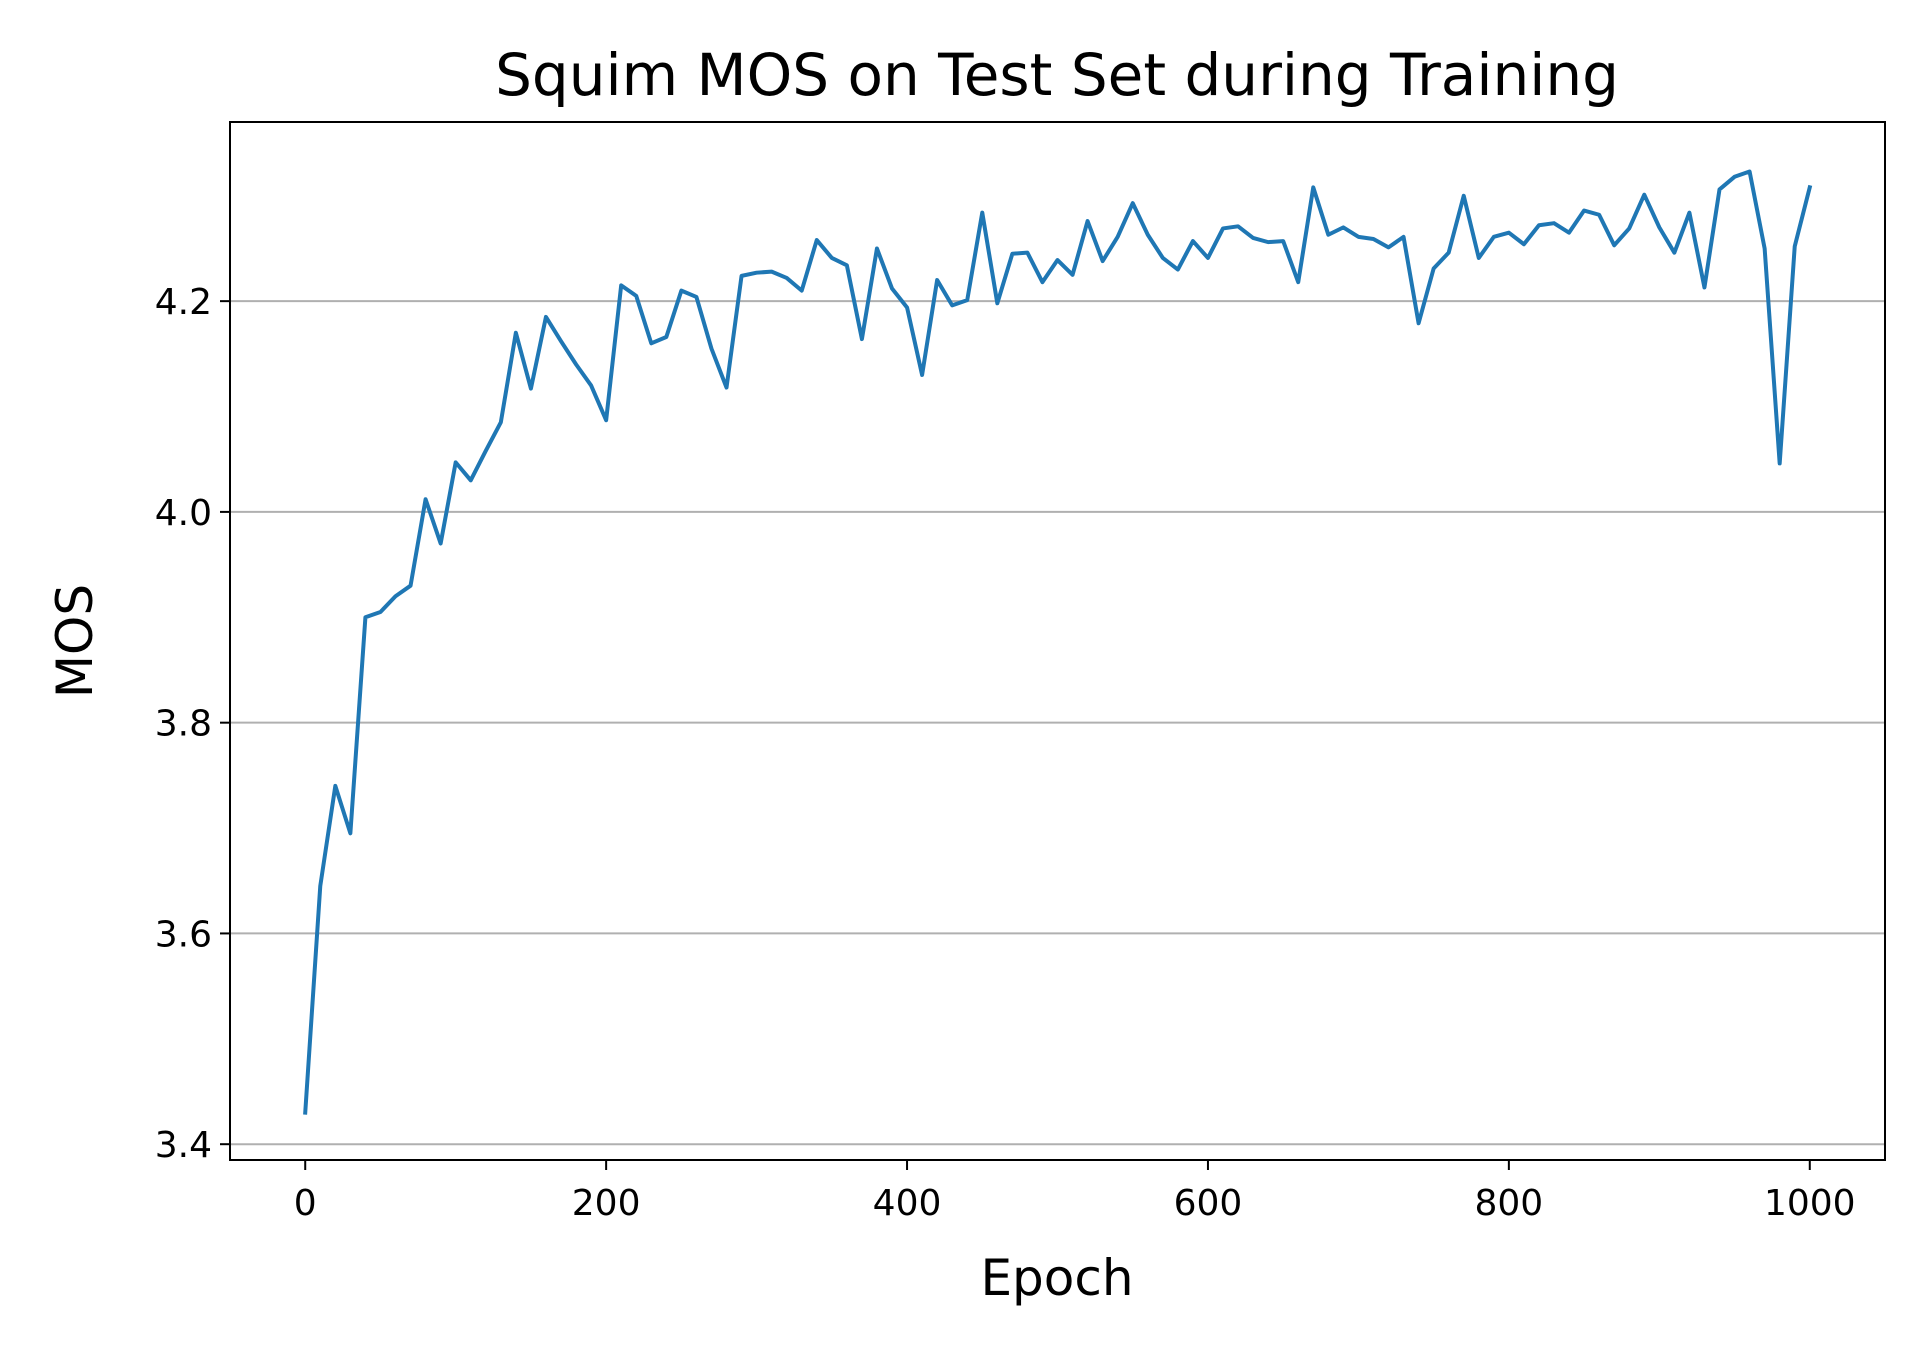 This screenshot has width=1920, height=1350. What do you see at coordinates (183, 934) in the screenshot?
I see `y-tick-label: 3.6` at bounding box center [183, 934].